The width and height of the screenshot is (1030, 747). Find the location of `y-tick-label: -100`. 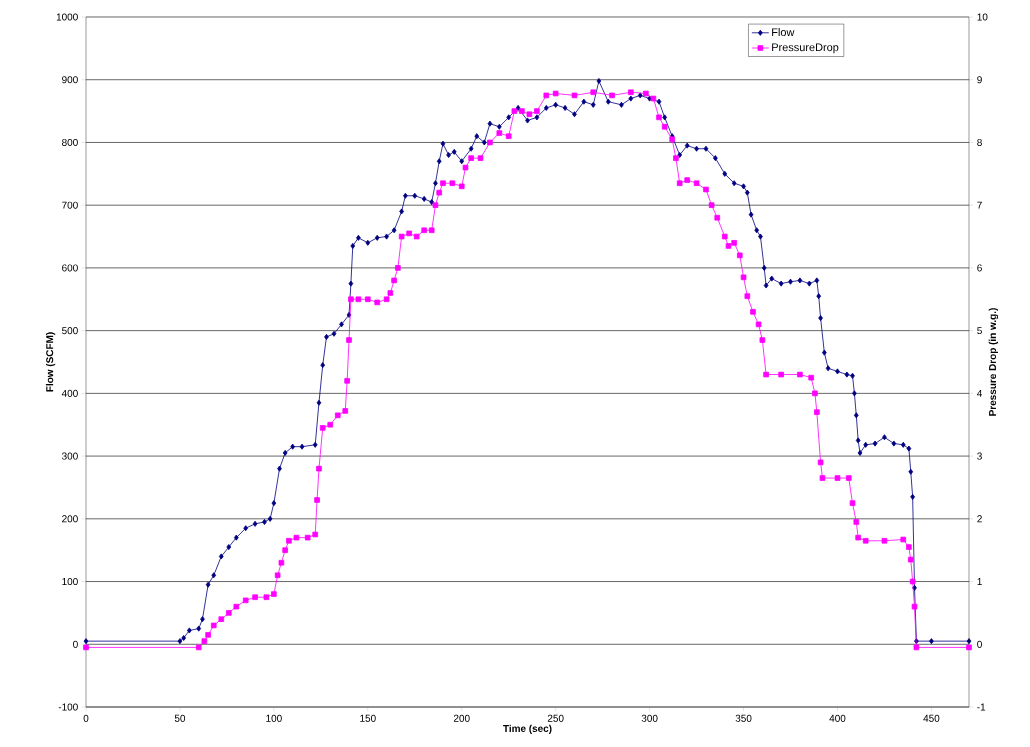

y-tick-label: -100 is located at coordinates (68, 707).